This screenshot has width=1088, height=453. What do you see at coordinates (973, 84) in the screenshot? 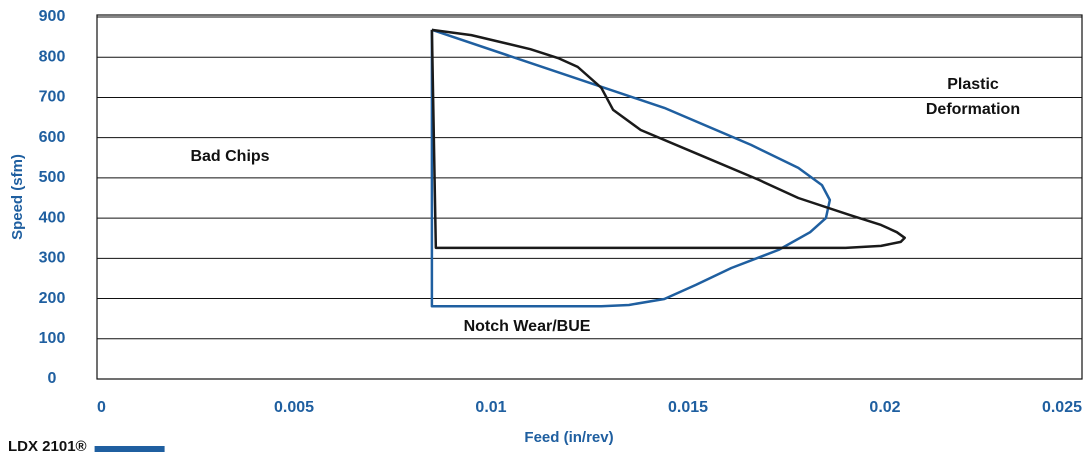
I see `annotation: Plastic` at bounding box center [973, 84].